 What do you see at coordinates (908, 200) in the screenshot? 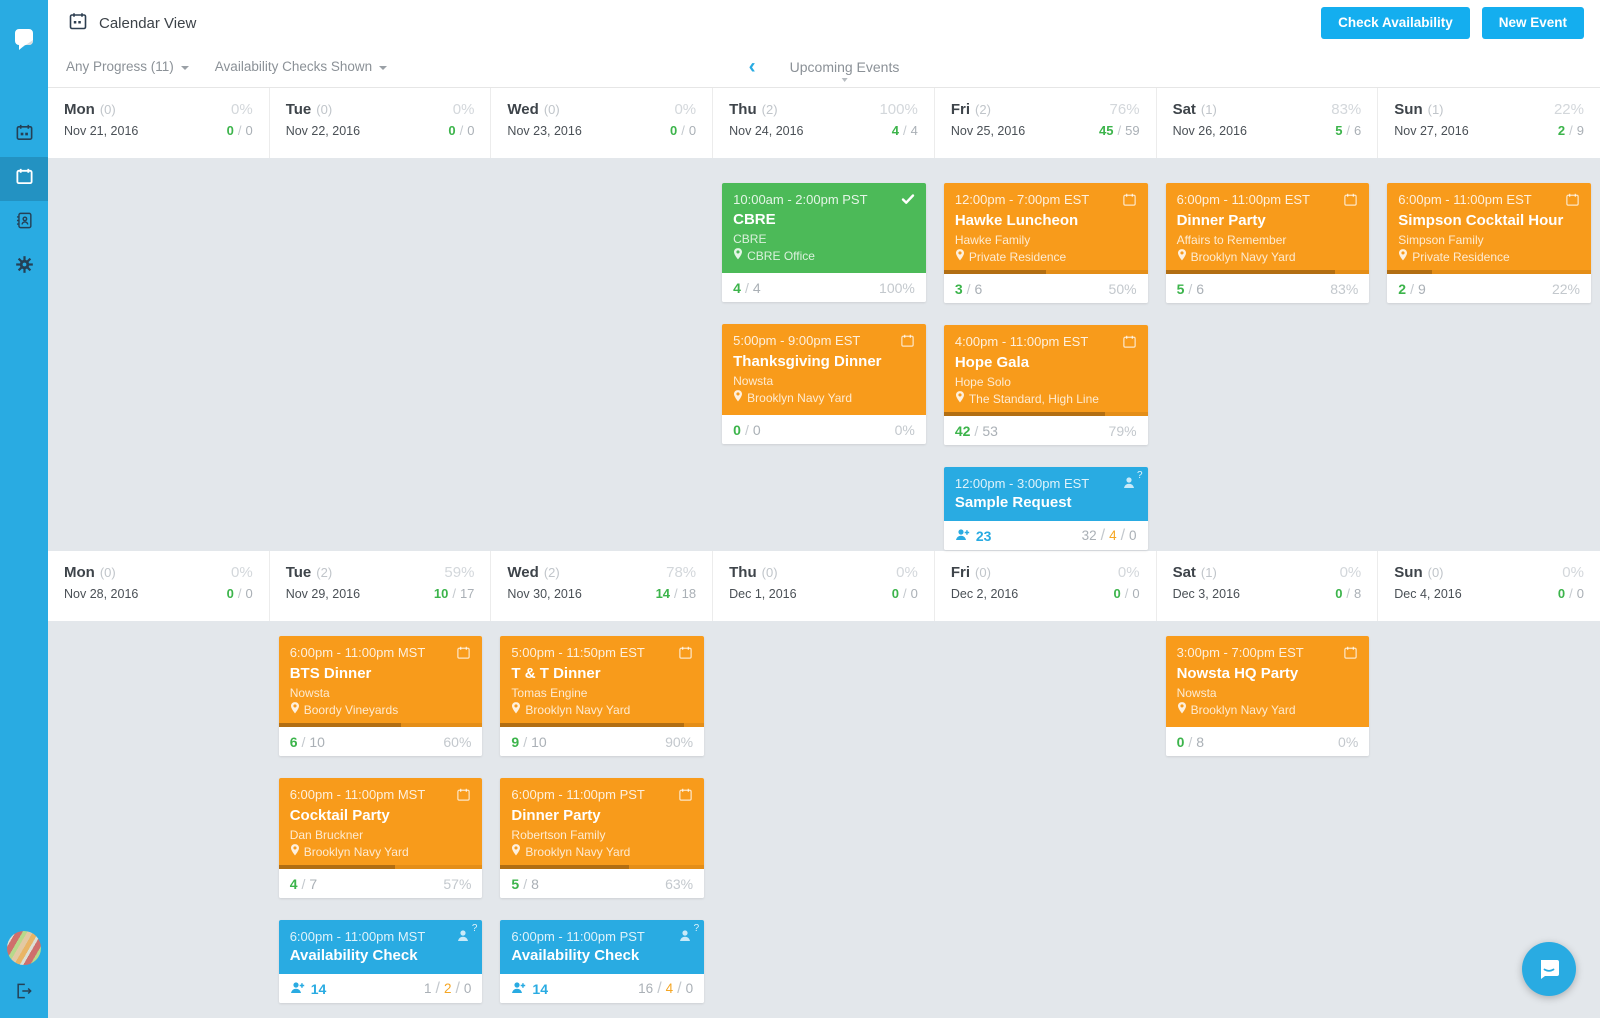
I see `check-icon` at bounding box center [908, 200].